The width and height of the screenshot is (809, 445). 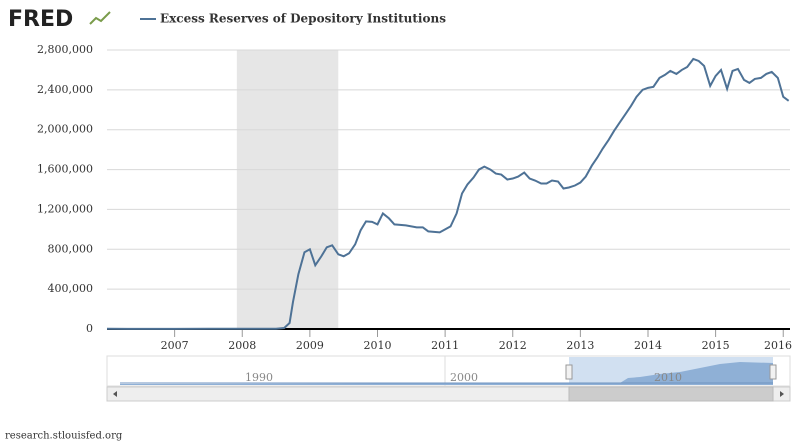 What do you see at coordinates (513, 345) in the screenshot?
I see `x-tick-label: 2012` at bounding box center [513, 345].